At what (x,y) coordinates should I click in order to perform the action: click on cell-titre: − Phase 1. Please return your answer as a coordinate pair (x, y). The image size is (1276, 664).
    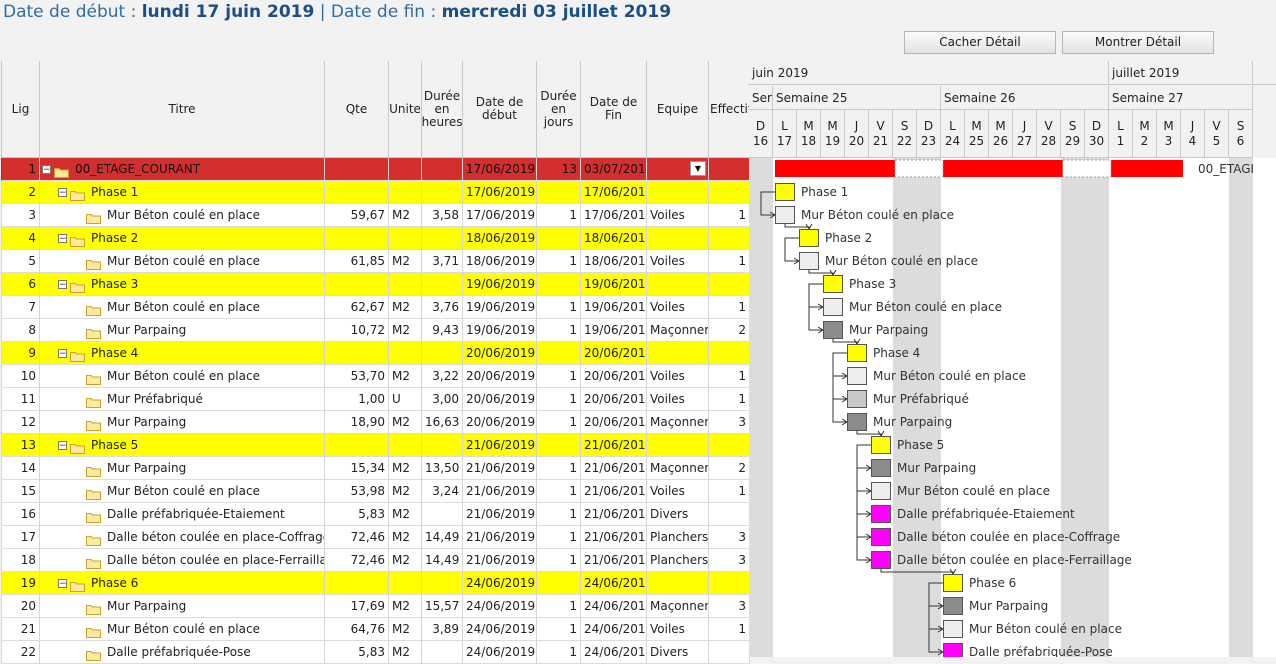
    Looking at the image, I should click on (182, 192).